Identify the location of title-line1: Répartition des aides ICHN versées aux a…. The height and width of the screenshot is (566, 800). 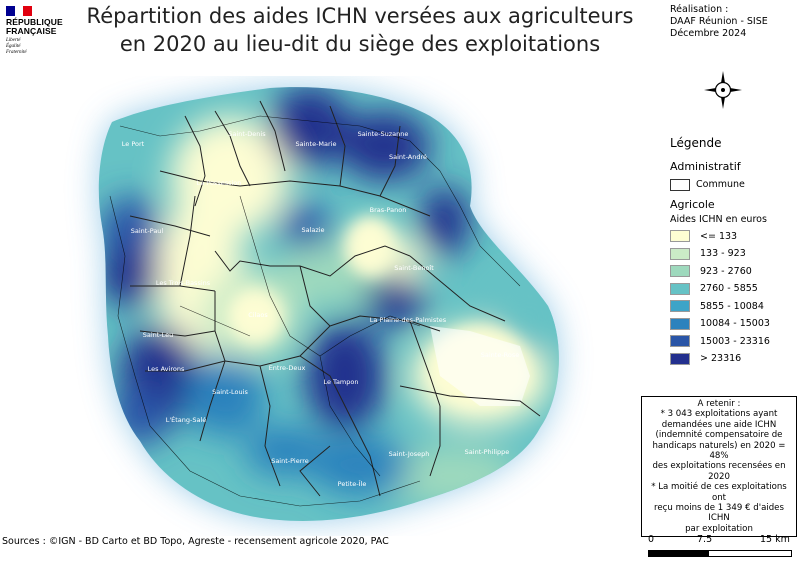
(360, 16).